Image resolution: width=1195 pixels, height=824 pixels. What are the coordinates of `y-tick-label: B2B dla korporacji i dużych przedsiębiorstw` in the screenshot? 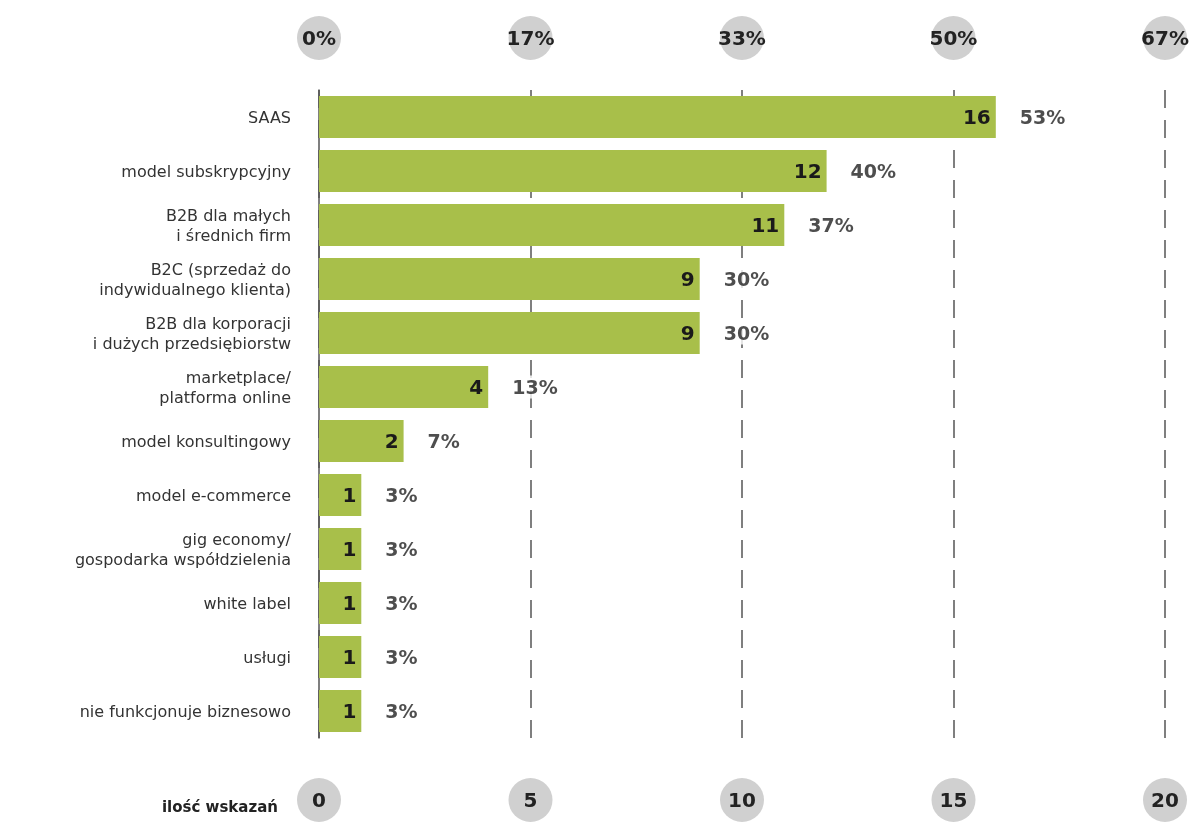 It's located at (191, 333).